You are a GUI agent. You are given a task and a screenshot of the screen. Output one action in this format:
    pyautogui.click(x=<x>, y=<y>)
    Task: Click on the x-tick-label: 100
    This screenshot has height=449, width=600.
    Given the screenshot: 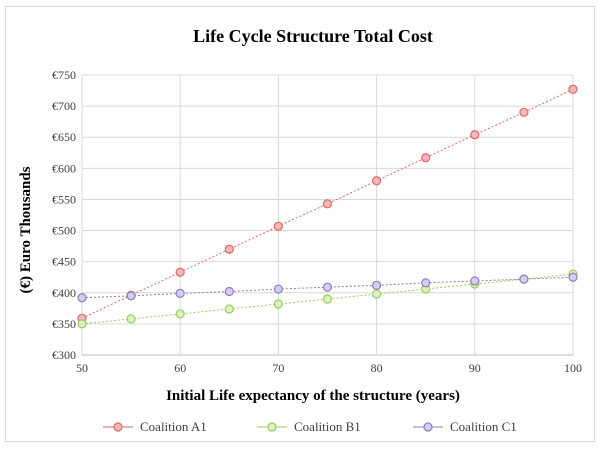 What is the action you would take?
    pyautogui.click(x=573, y=368)
    